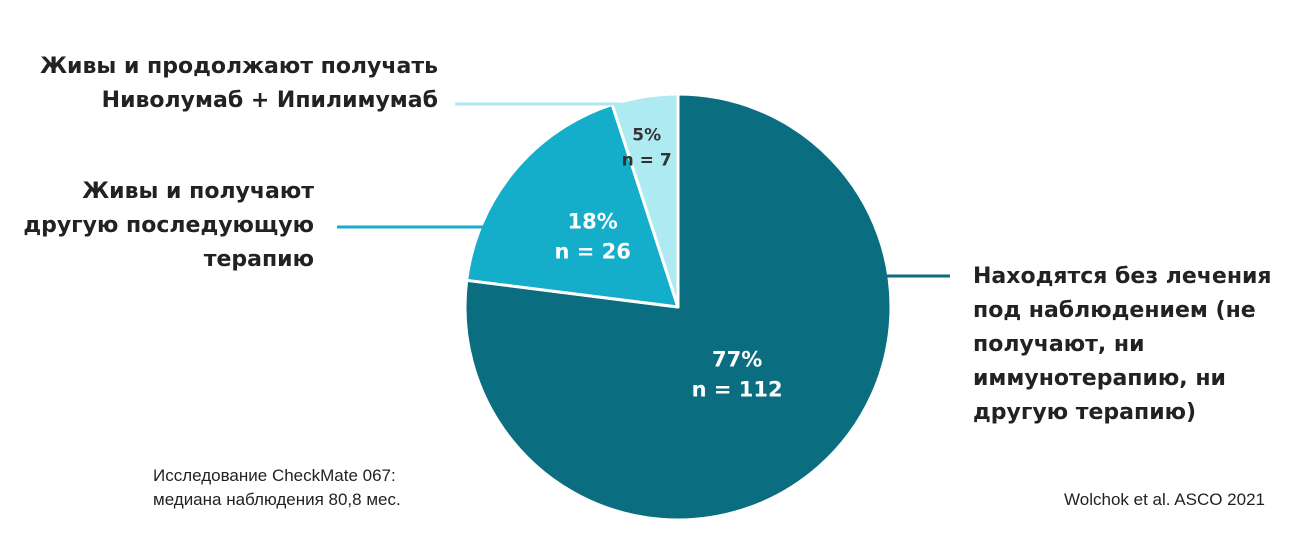 Image resolution: width=1313 pixels, height=538 pixels. What do you see at coordinates (572, 205) in the screenshot?
I see `slice-other-therapy` at bounding box center [572, 205].